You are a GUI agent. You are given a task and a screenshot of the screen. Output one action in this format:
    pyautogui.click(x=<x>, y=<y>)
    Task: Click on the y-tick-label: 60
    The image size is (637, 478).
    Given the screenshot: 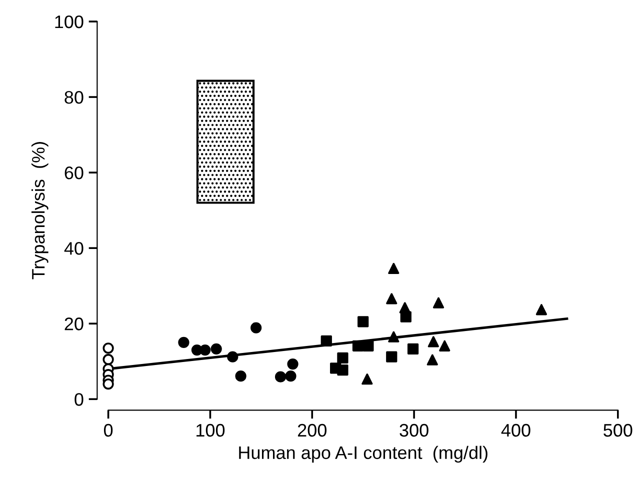 What is the action you would take?
    pyautogui.click(x=74, y=173)
    